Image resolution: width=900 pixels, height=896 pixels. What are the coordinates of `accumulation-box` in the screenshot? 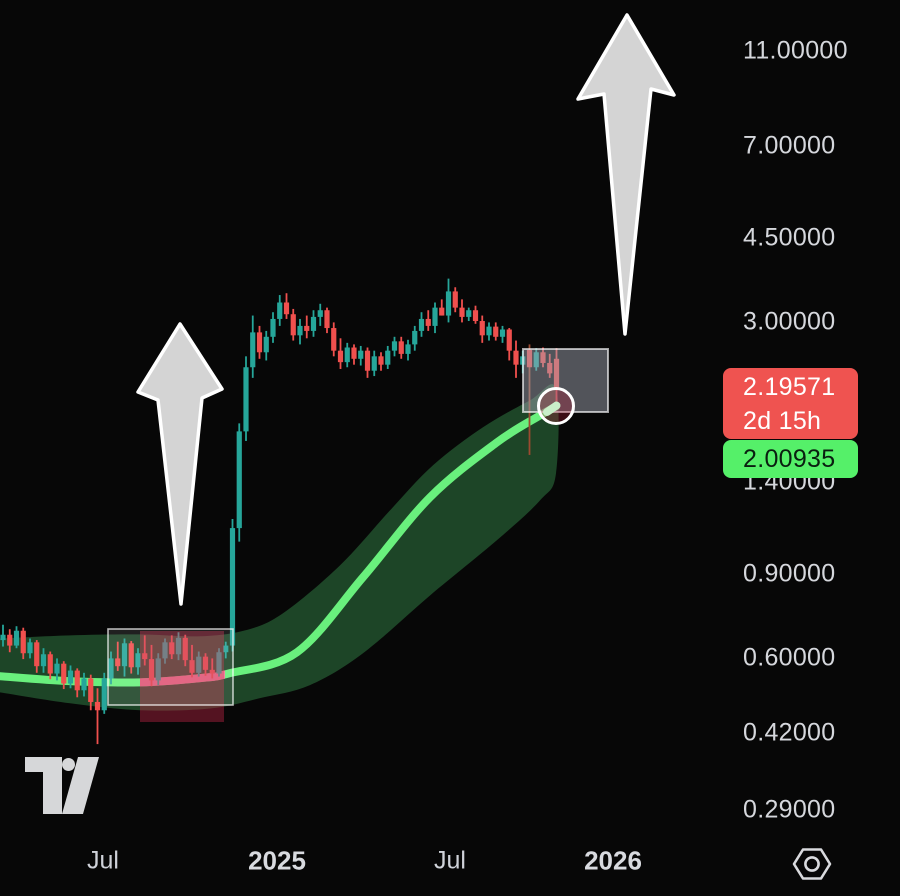 It's located at (170, 667).